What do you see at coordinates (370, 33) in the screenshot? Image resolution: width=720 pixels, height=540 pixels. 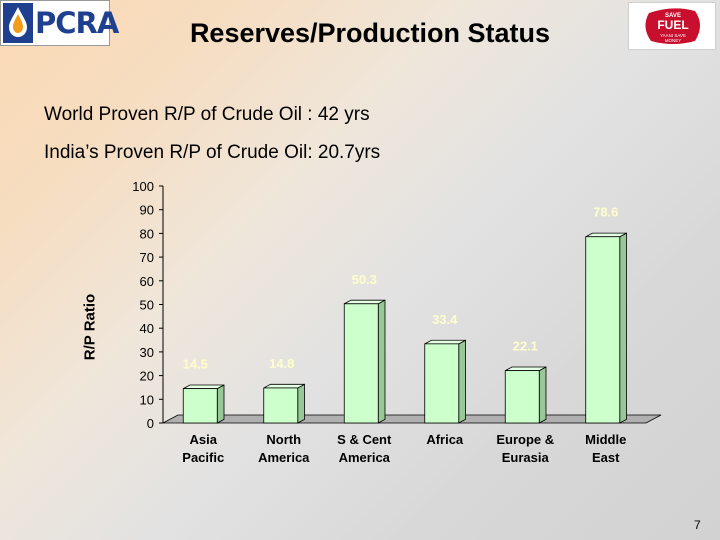 I see `page-title: Reserves/Production Status` at bounding box center [370, 33].